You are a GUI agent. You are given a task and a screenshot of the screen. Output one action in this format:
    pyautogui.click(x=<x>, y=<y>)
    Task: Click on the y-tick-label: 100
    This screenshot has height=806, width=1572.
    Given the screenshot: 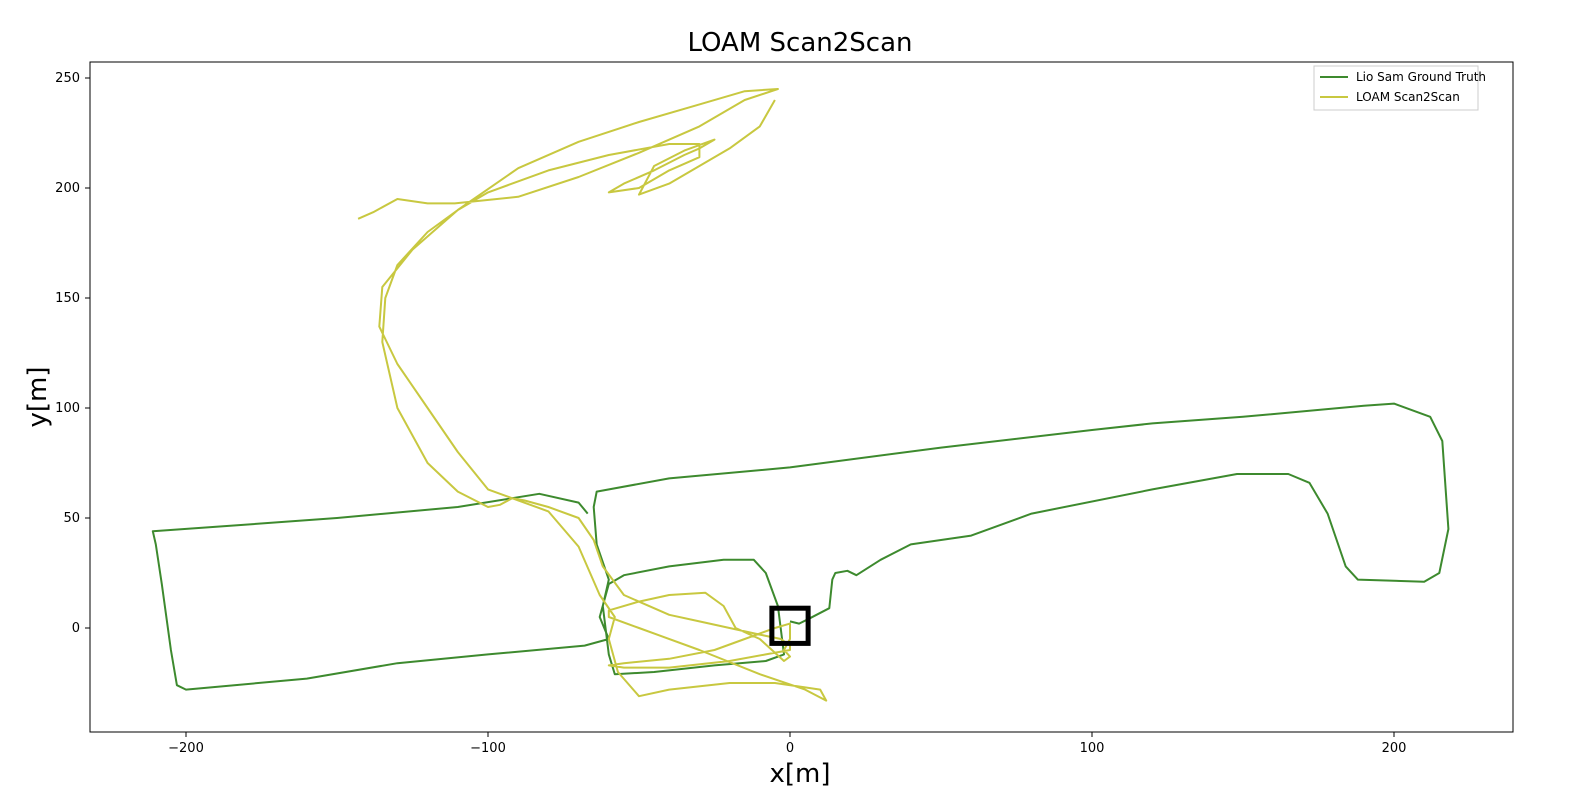 What is the action you would take?
    pyautogui.click(x=67, y=408)
    